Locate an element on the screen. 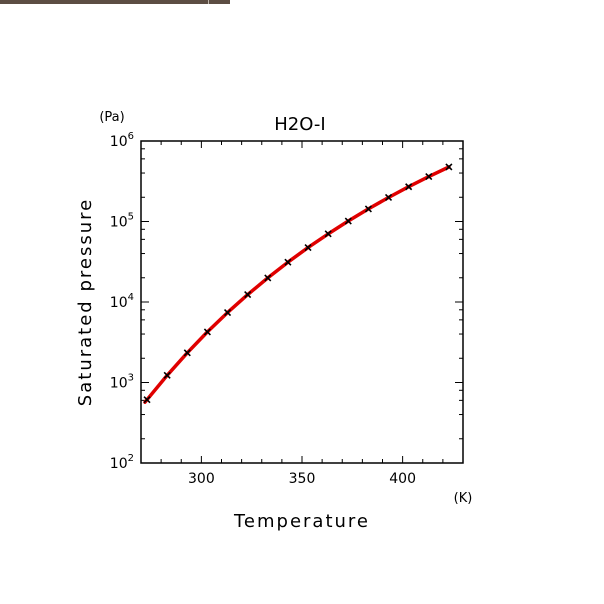 The image size is (604, 604). x-tick-label: 350 is located at coordinates (302, 479).